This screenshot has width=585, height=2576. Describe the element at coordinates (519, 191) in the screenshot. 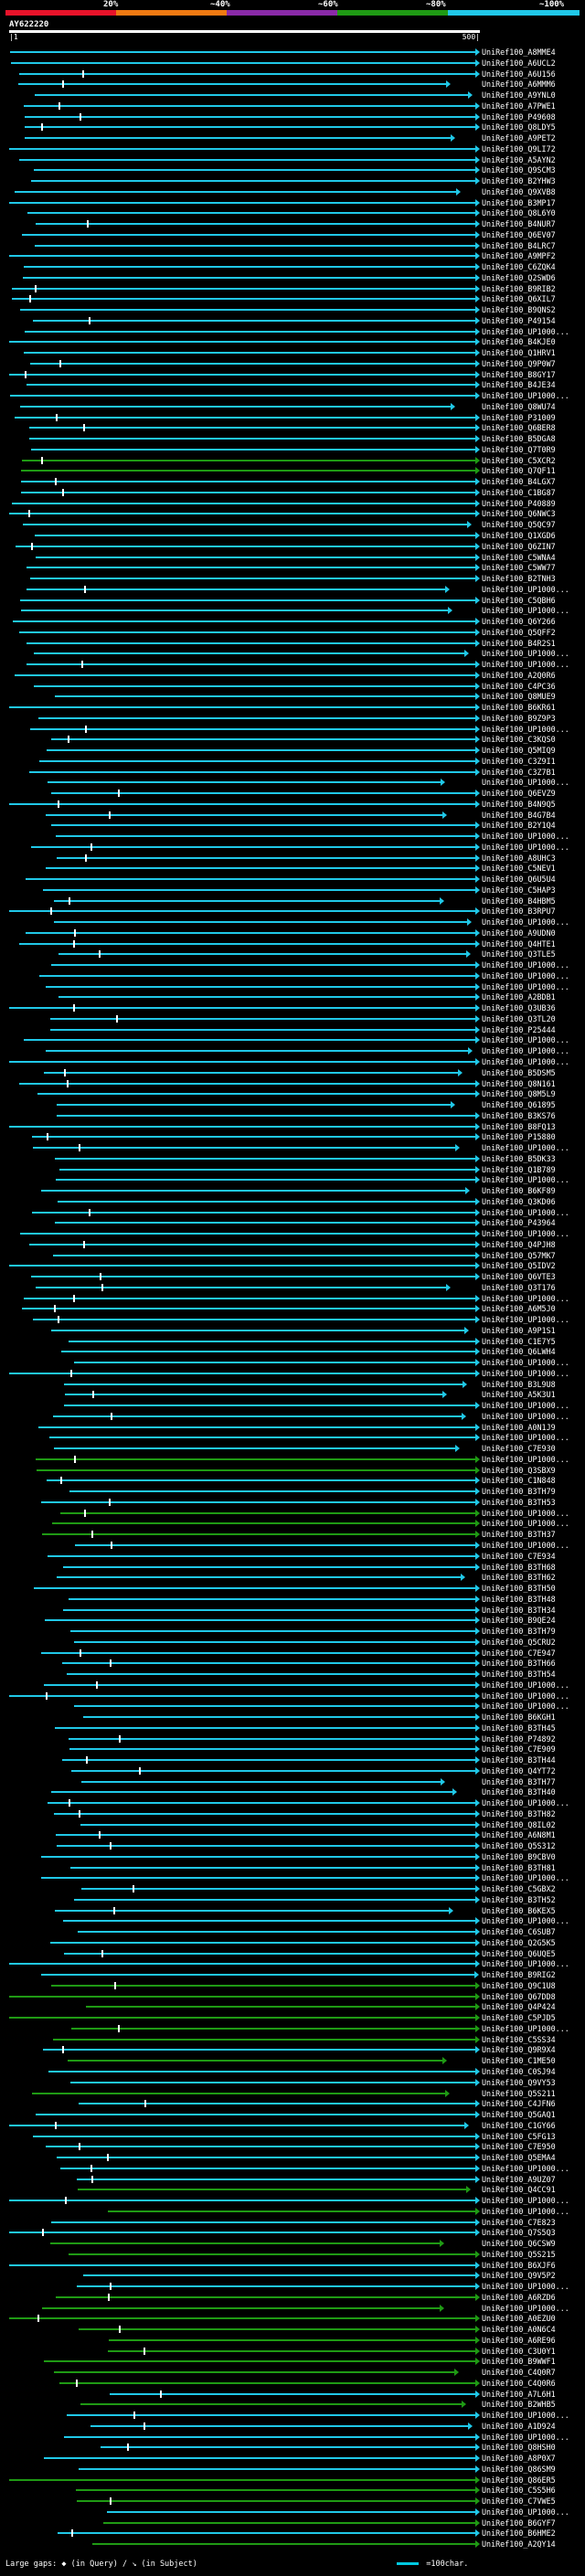

I see `hit-label: UniRef100_Q9XVB8` at that location.